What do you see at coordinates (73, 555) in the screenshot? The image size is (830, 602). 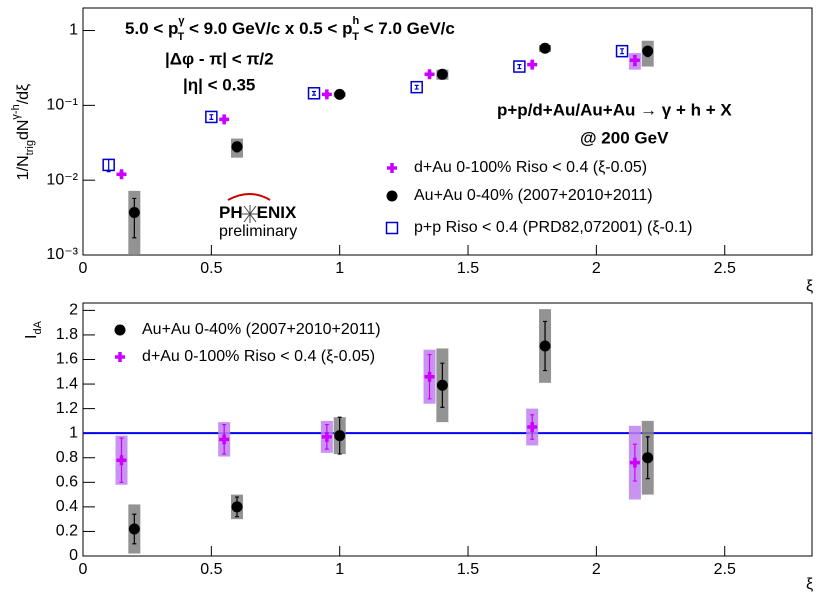 I see `y-tick-label: 0` at bounding box center [73, 555].